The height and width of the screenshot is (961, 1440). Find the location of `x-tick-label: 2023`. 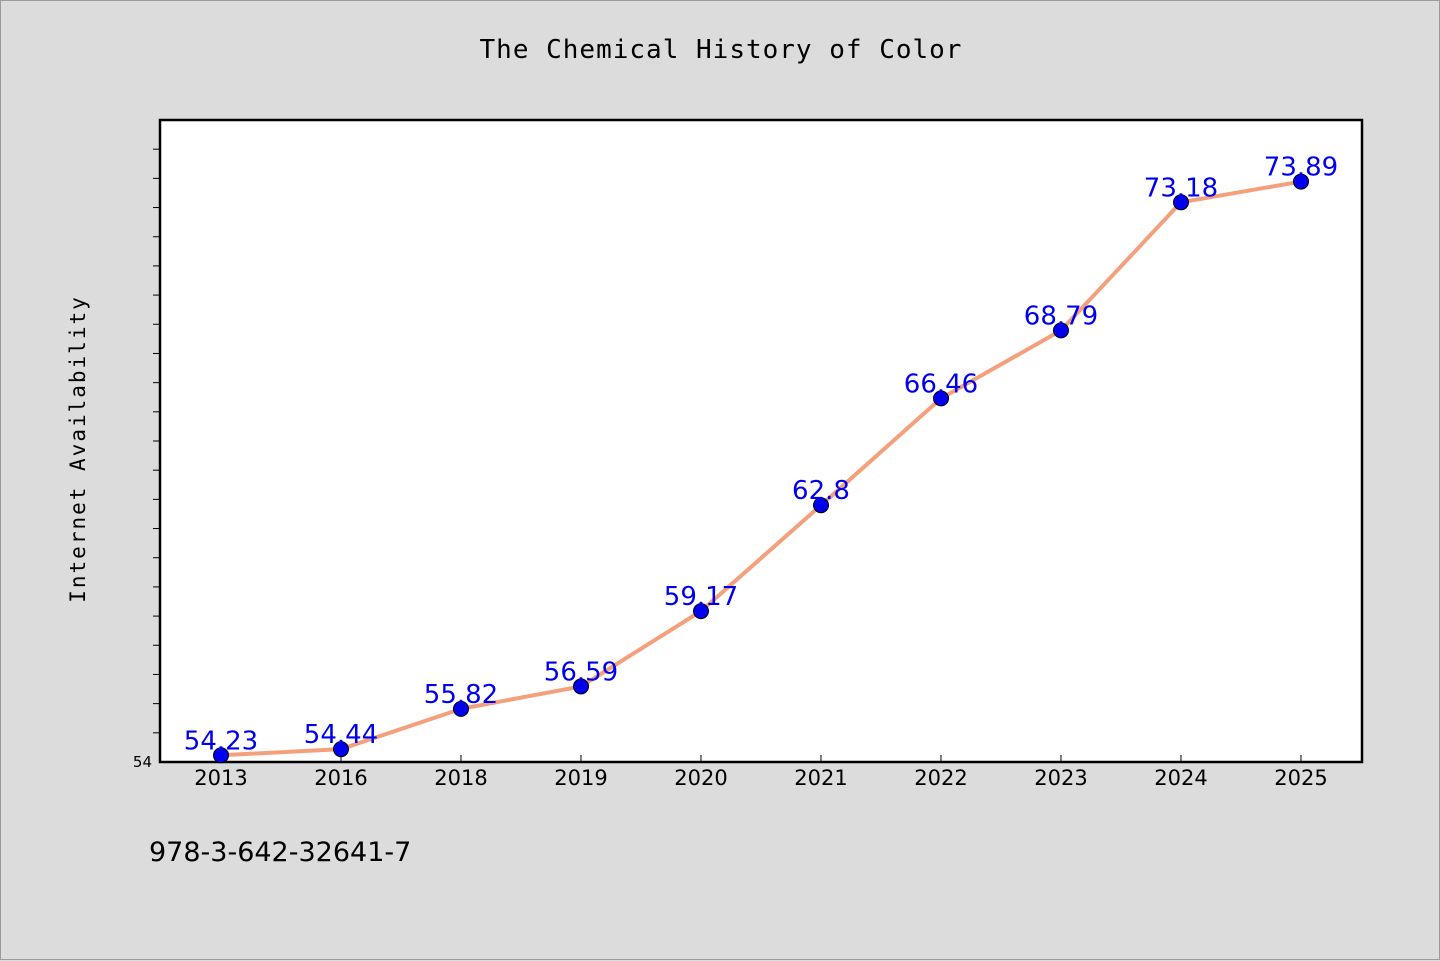

x-tick-label: 2023 is located at coordinates (1060, 778).